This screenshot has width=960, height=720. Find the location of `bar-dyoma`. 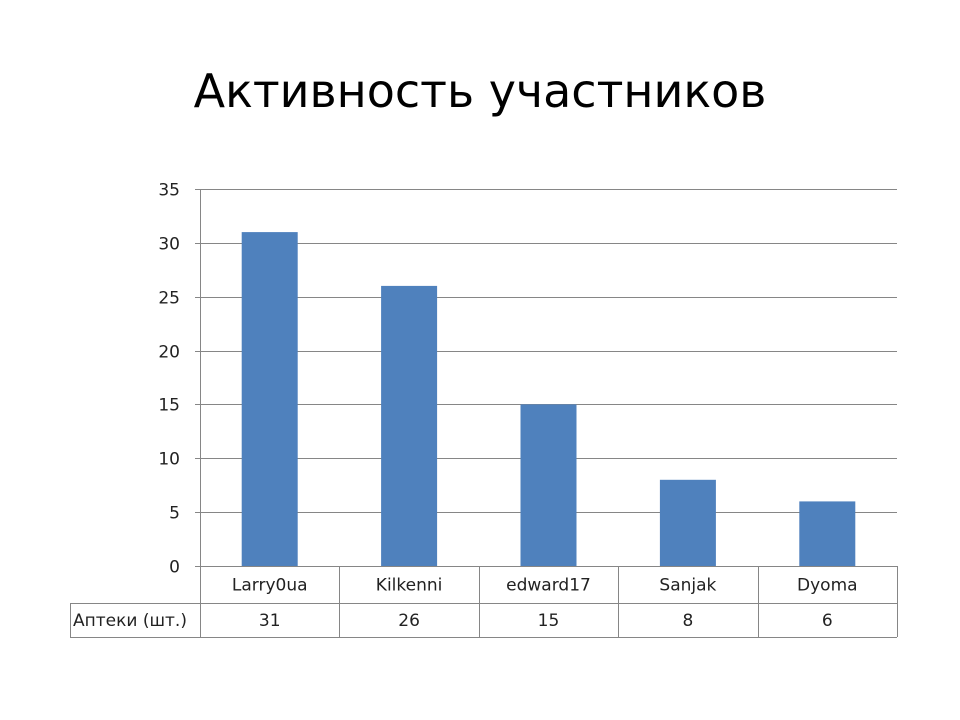

bar-dyoma is located at coordinates (827, 533).